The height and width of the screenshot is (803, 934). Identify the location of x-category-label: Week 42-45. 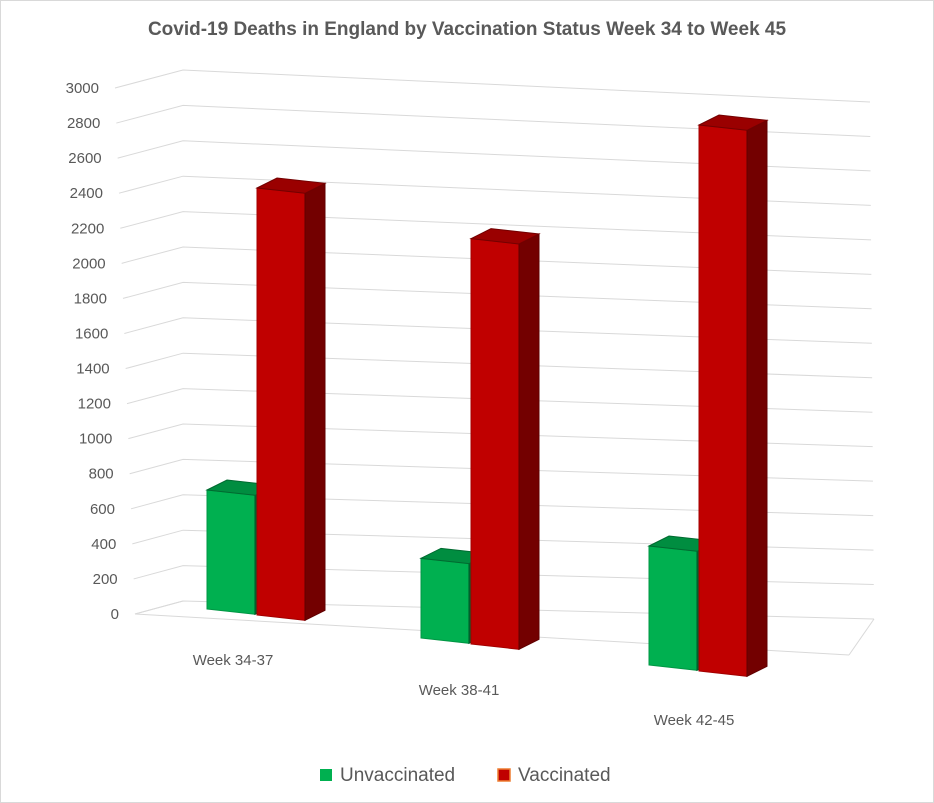
(694, 720).